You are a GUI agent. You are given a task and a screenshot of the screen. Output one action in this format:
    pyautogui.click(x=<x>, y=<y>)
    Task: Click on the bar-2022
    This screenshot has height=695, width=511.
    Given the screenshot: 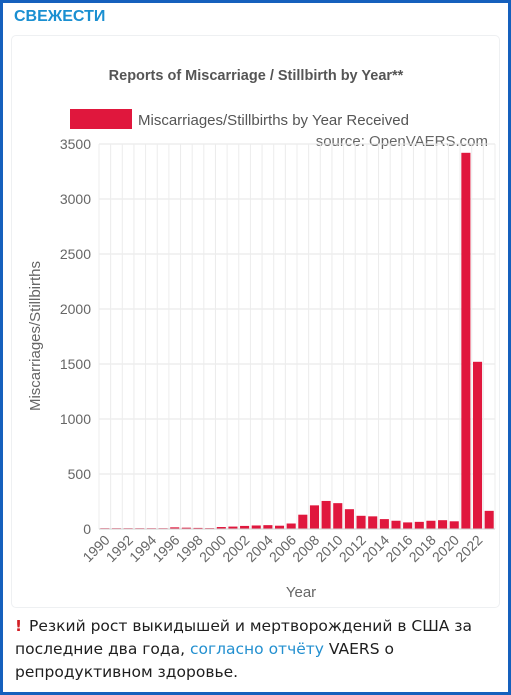 What is the action you would take?
    pyautogui.click(x=477, y=445)
    